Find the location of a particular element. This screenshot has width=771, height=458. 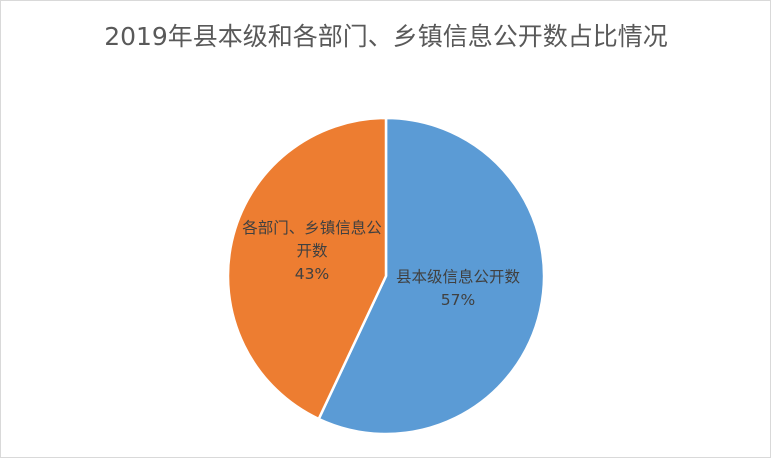

data-label-name: 各部门、乡镇信息公开数 is located at coordinates (312, 239).